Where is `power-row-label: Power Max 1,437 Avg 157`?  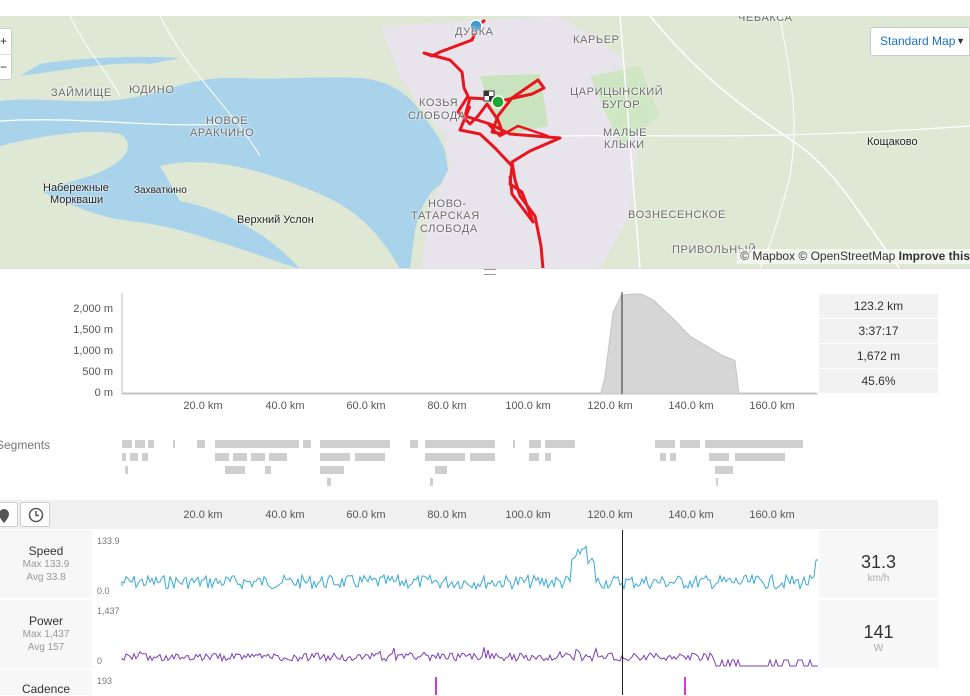
power-row-label: Power Max 1,437 Avg 157 is located at coordinates (46, 634).